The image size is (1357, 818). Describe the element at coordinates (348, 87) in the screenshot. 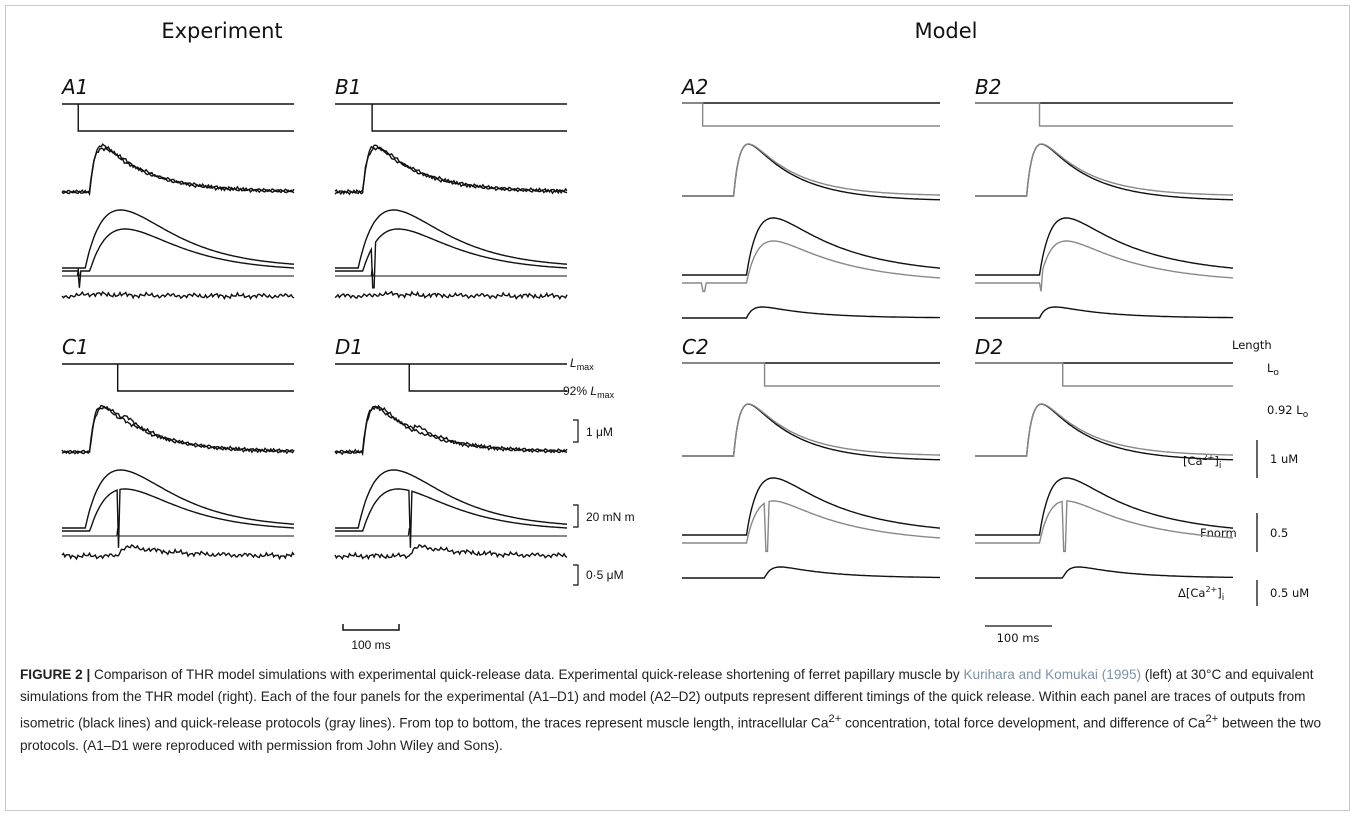

I see `panel-label: B1` at that location.